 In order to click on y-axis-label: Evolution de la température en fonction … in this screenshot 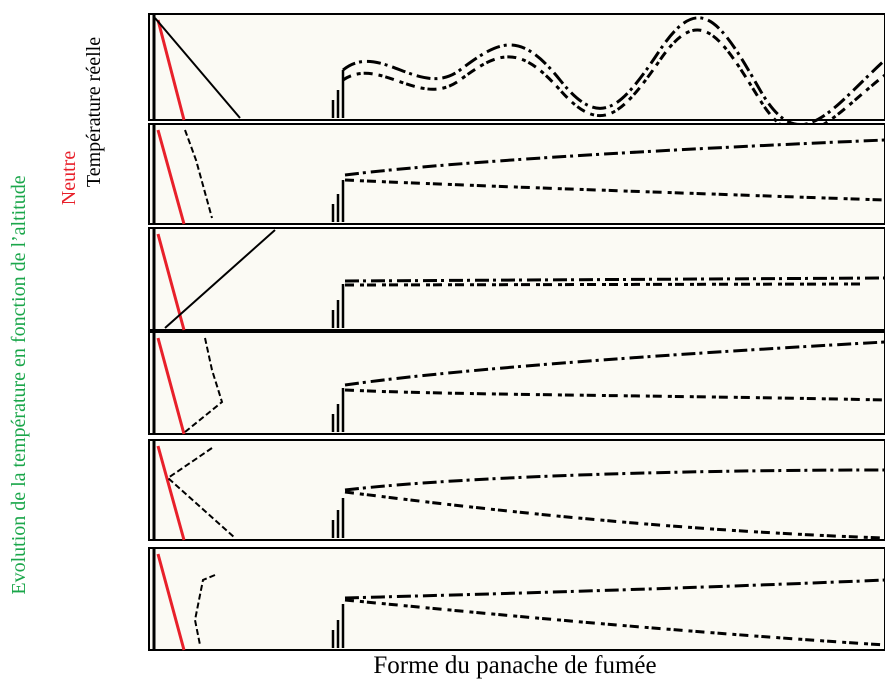, I will do `click(19, 384)`.